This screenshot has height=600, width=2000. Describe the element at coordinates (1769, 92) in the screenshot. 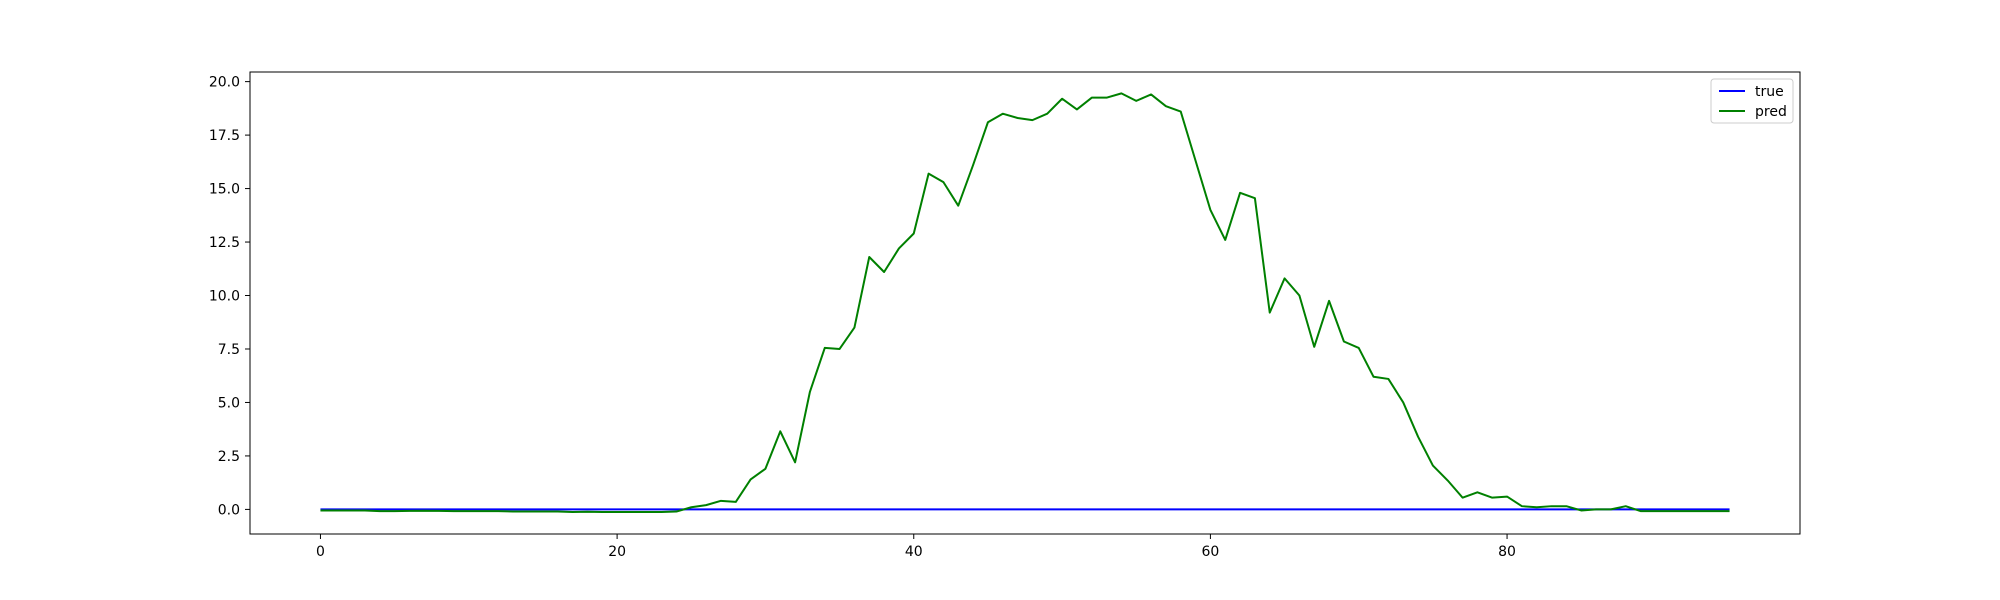

I see `legend-label-true: true` at that location.